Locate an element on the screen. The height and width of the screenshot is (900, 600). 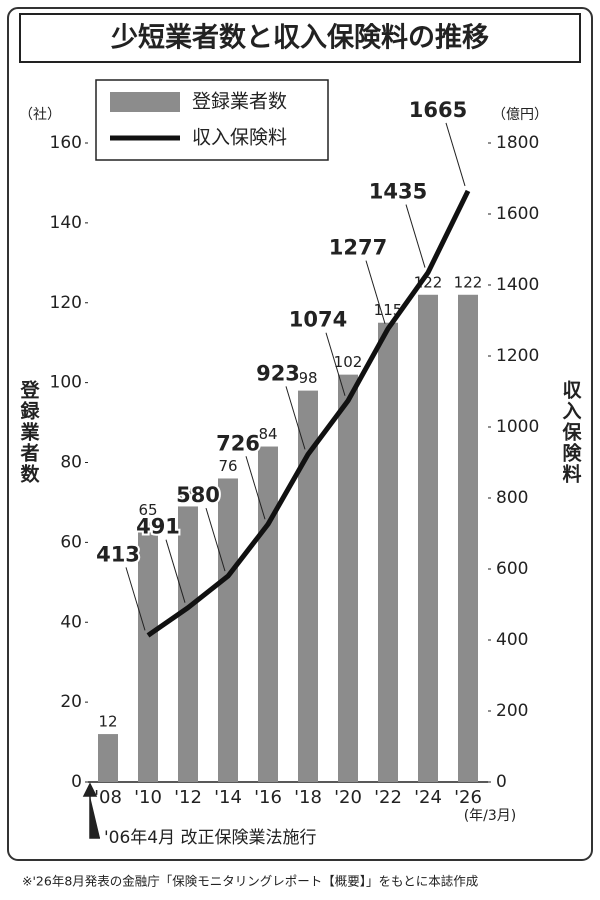
x-tick-label: '12 is located at coordinates (188, 797).